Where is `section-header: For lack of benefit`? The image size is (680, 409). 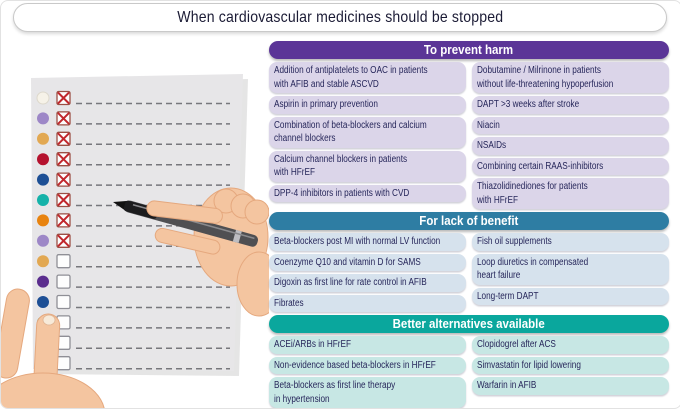 section-header: For lack of benefit is located at coordinates (469, 221).